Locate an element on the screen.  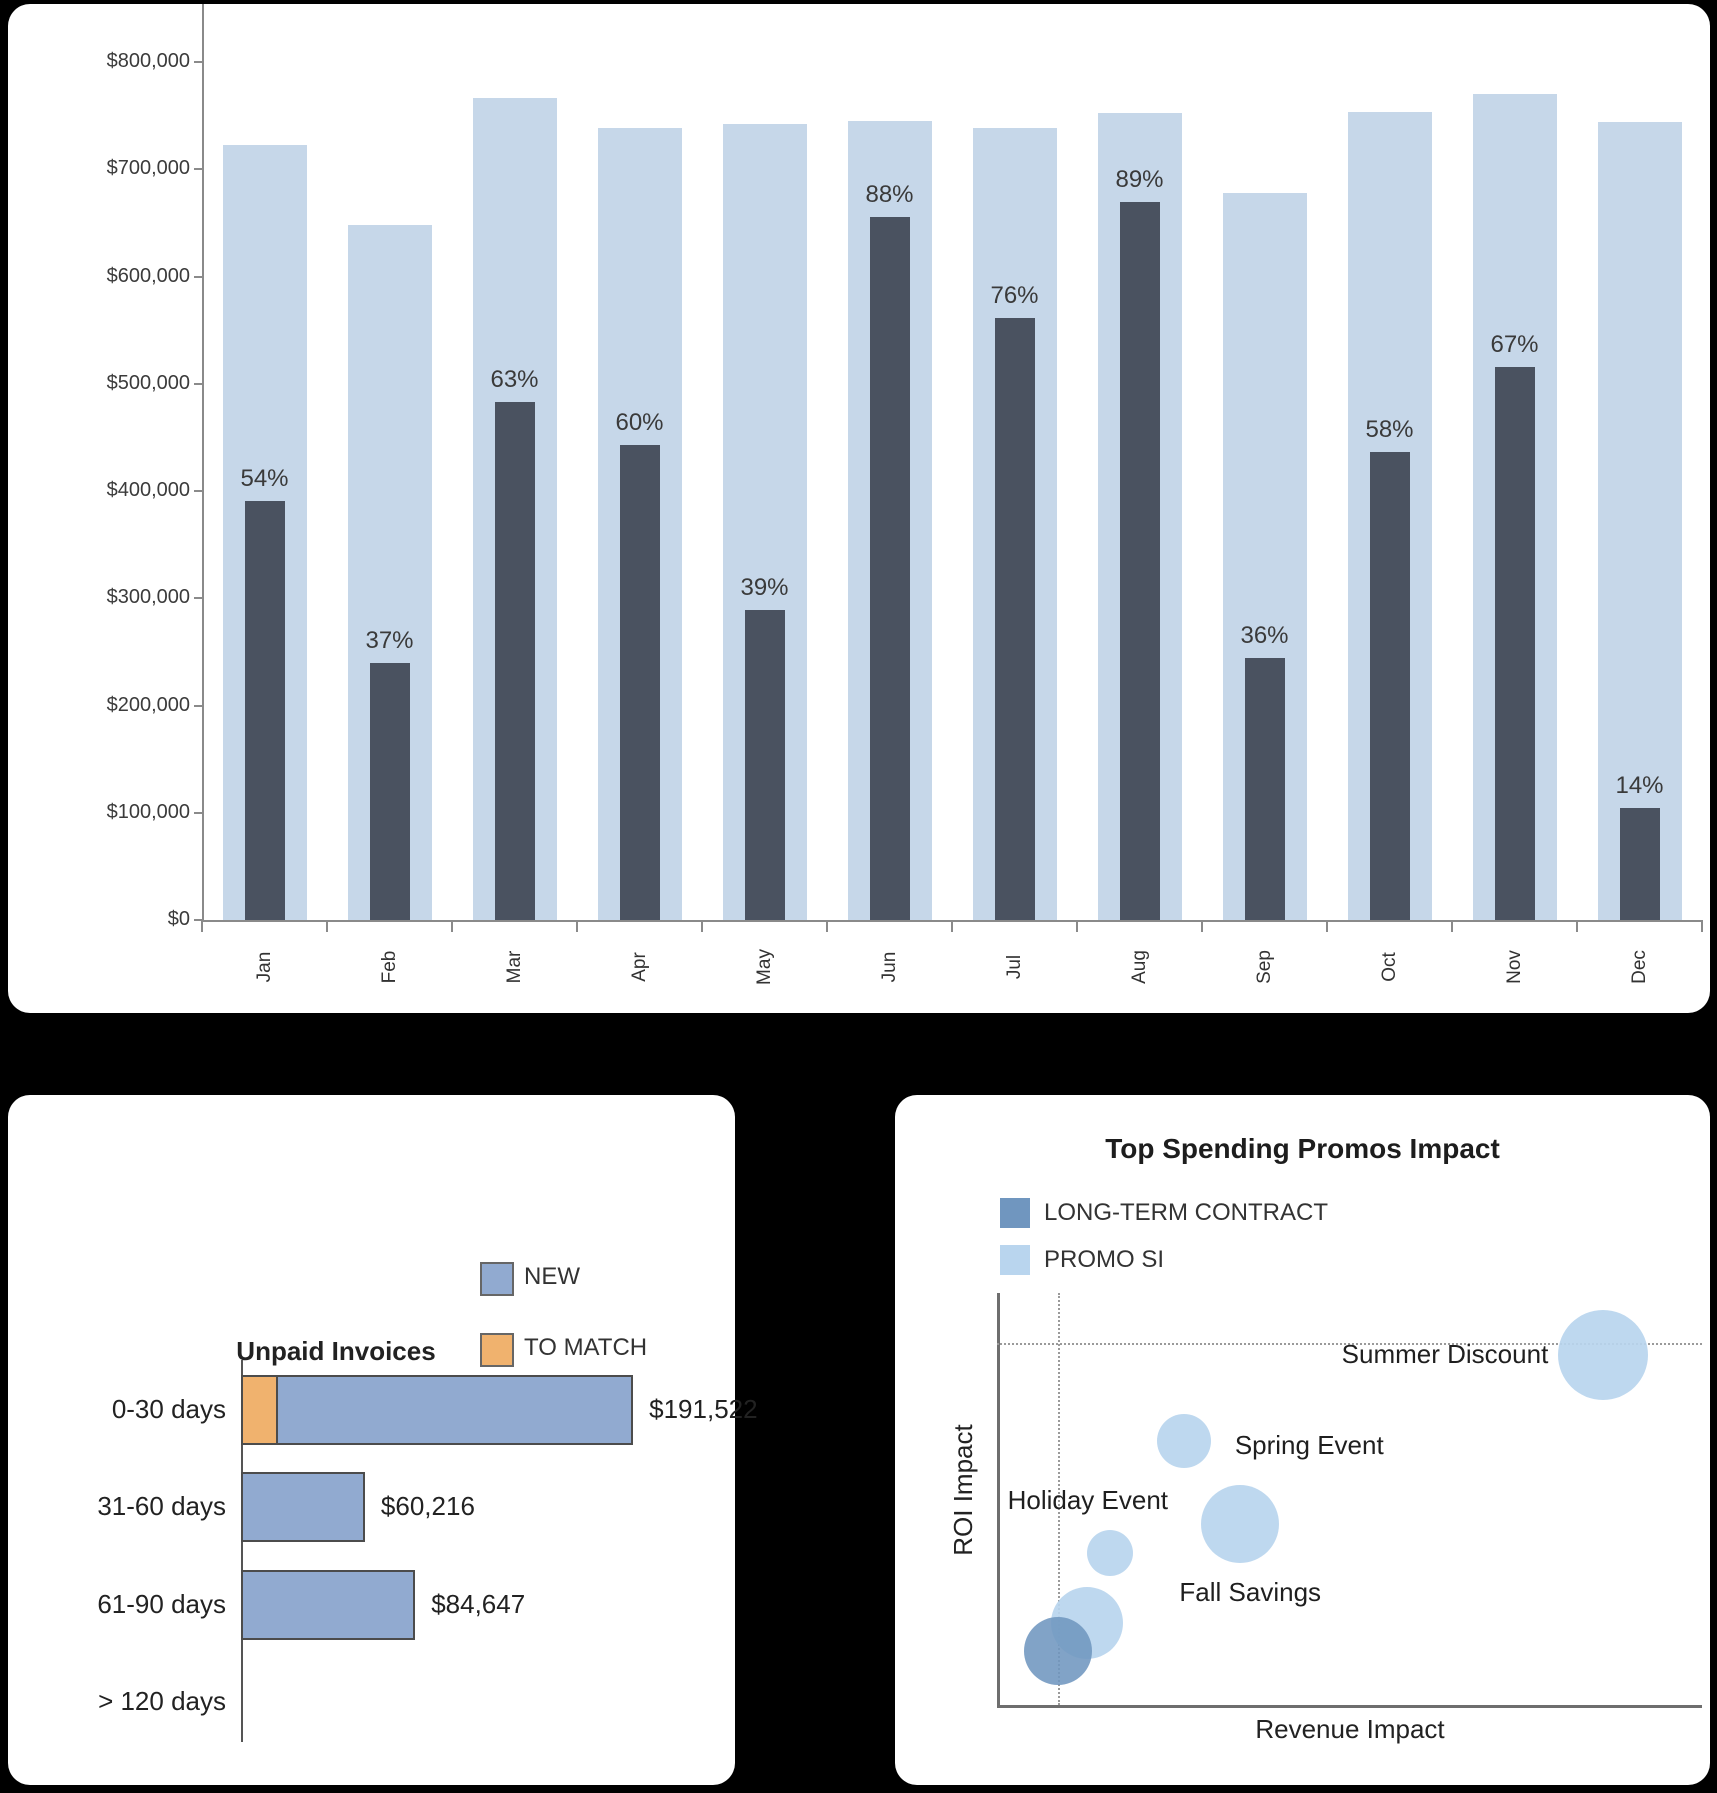
y-tick-label-300-000: $300,000 is located at coordinates (148, 597).